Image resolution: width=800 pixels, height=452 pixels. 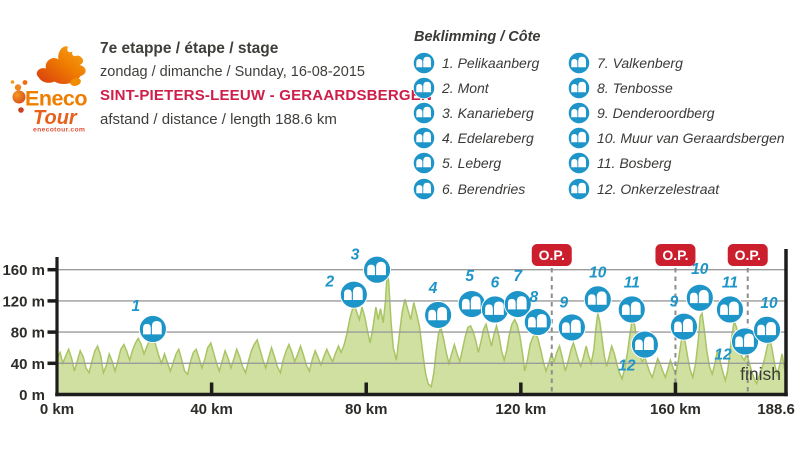 What do you see at coordinates (691, 138) in the screenshot?
I see `climb-name: 10. Muur van Geraardsbergen` at bounding box center [691, 138].